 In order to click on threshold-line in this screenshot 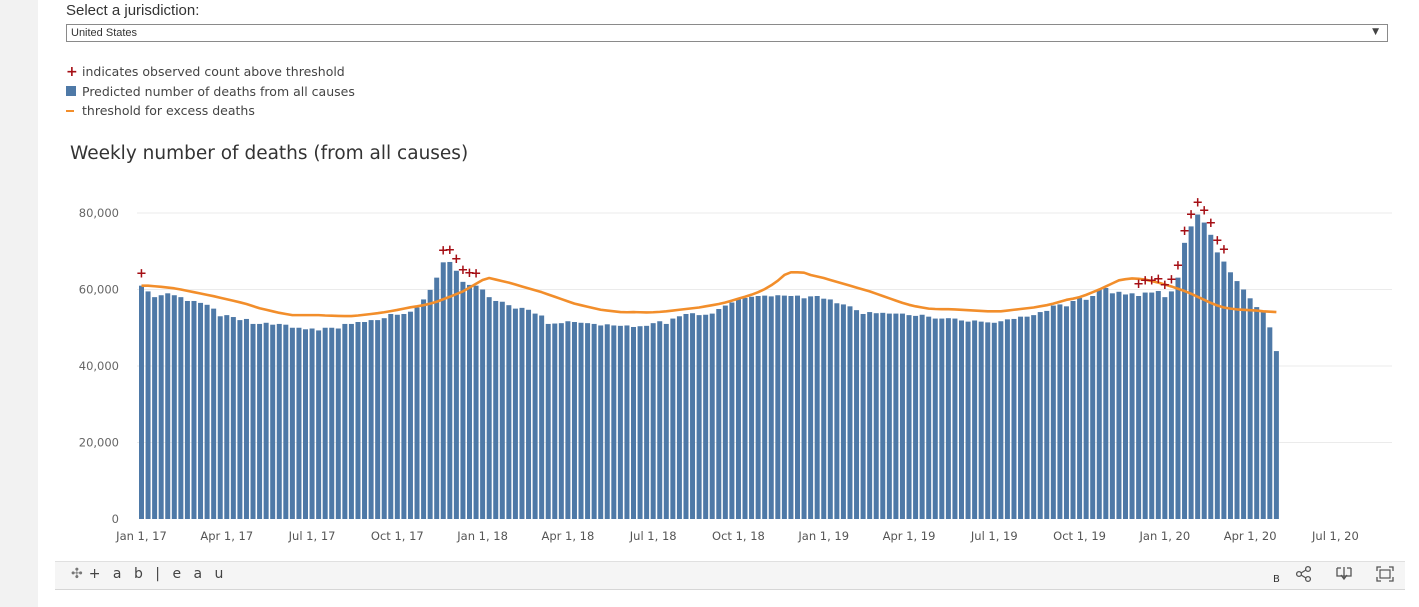, I will do `click(709, 294)`.